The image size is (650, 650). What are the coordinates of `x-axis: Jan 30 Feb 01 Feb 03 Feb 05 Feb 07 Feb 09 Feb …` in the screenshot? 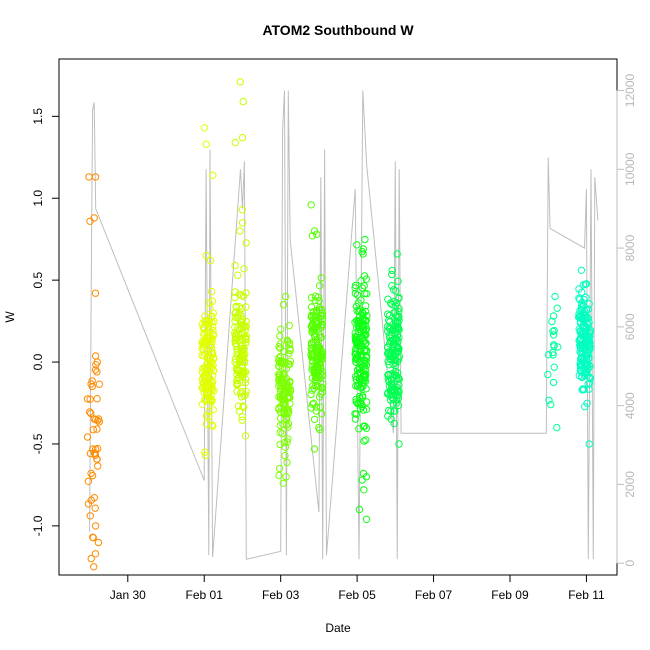 It's located at (357, 588).